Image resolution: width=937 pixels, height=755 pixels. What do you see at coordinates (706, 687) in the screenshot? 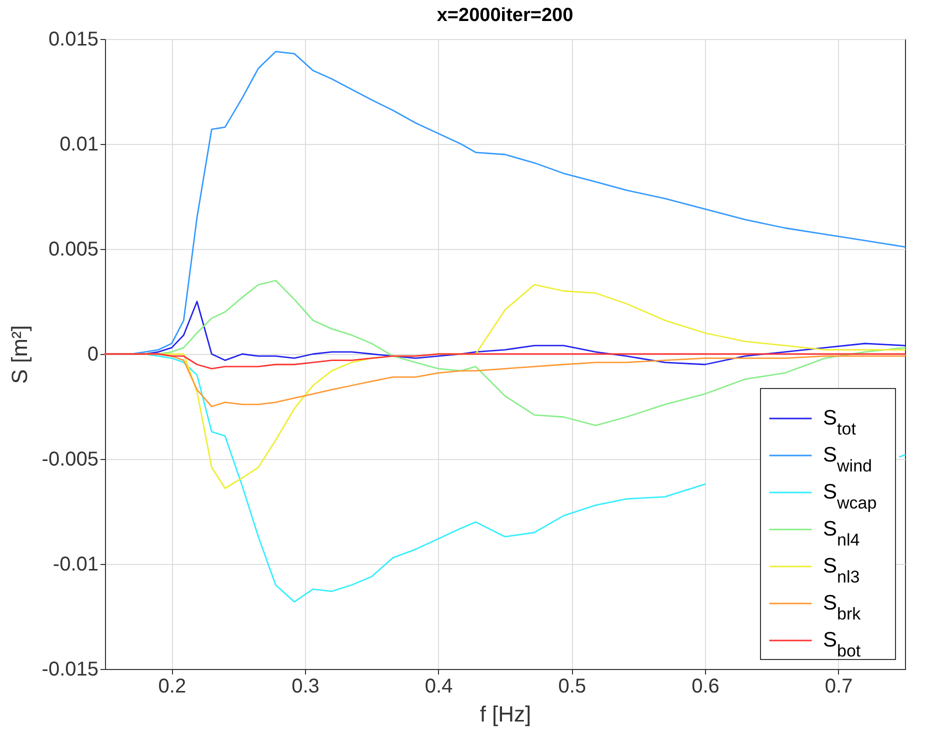
I see `x-tick-label: 0.6` at bounding box center [706, 687].